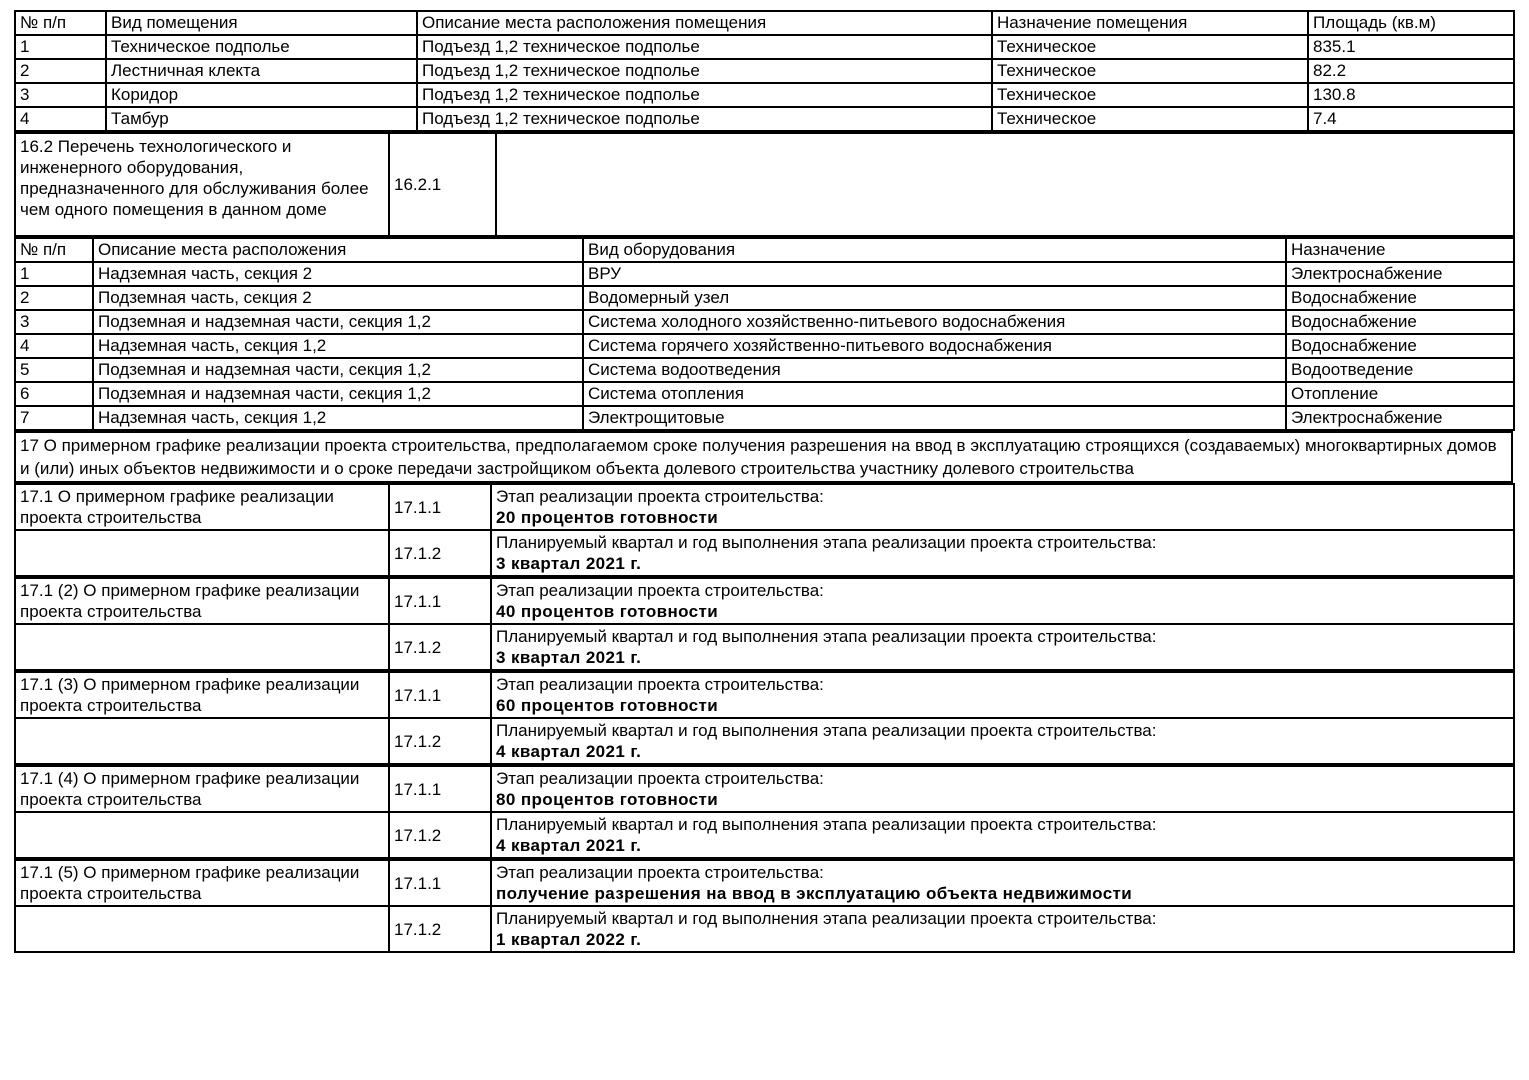 This screenshot has height=1080, width=1529. What do you see at coordinates (1150, 23) in the screenshot?
I see `rooms-header-purpose: Назначение помещения` at bounding box center [1150, 23].